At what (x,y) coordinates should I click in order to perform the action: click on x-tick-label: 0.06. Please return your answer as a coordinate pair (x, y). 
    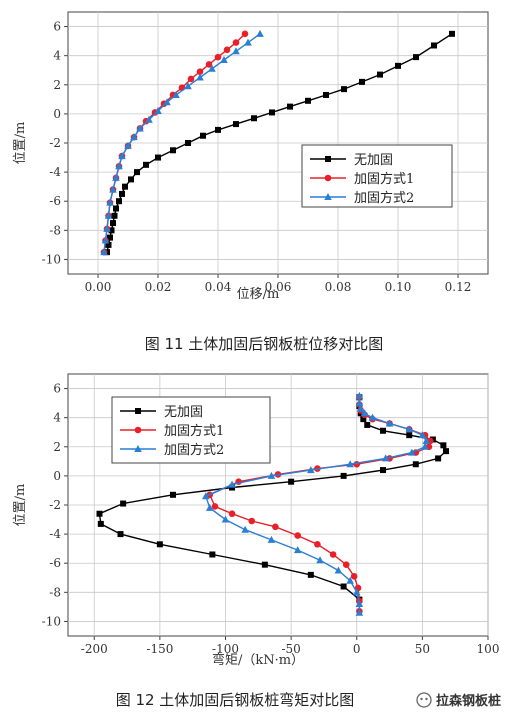
    Looking at the image, I should click on (278, 287).